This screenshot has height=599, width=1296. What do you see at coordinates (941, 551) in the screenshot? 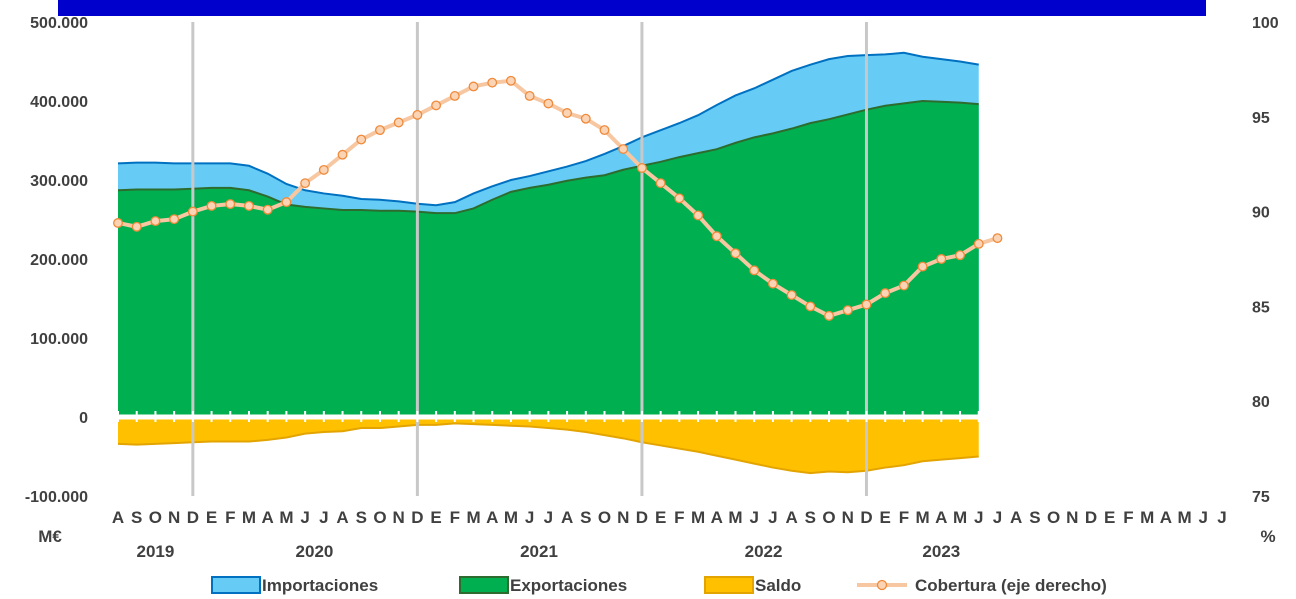
I see `year-label: 2023` at bounding box center [941, 551].